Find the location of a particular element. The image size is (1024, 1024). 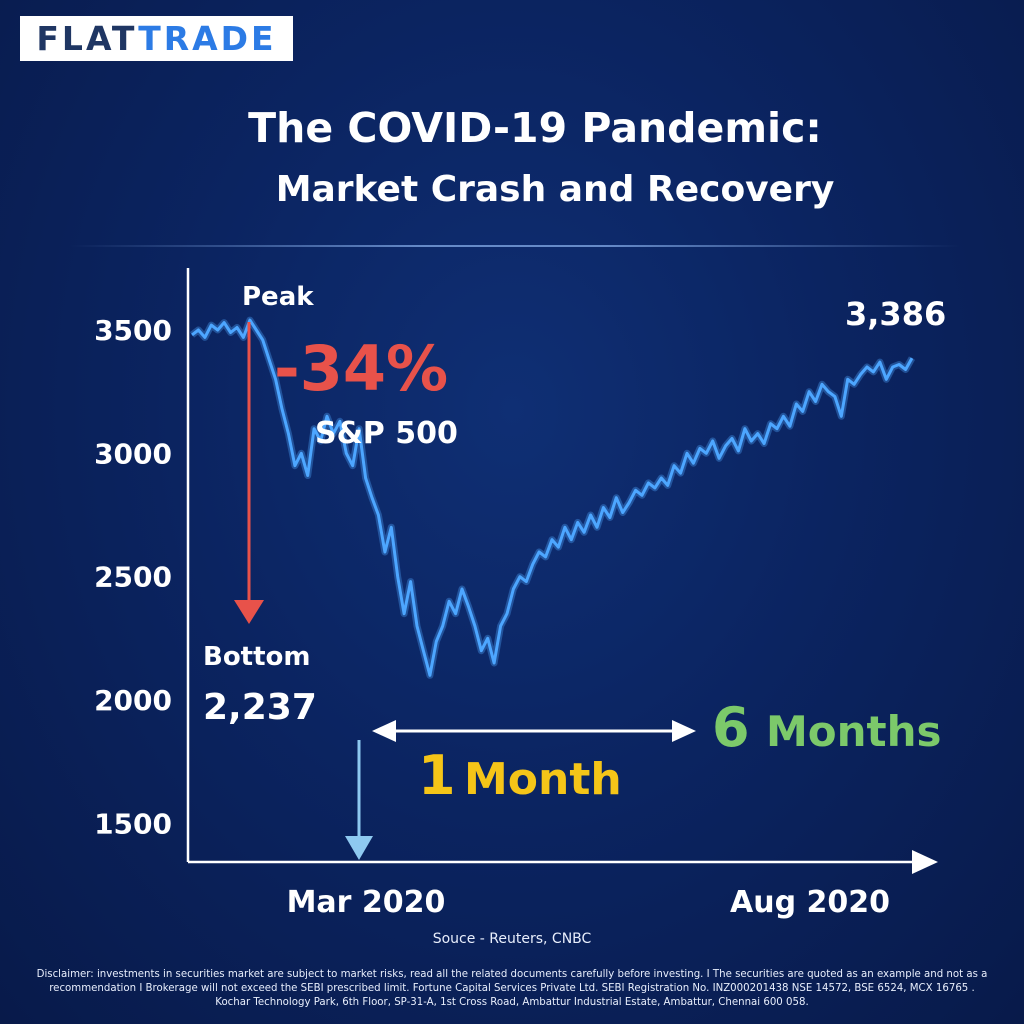

y-tick-label: 2500 is located at coordinates (133, 577).